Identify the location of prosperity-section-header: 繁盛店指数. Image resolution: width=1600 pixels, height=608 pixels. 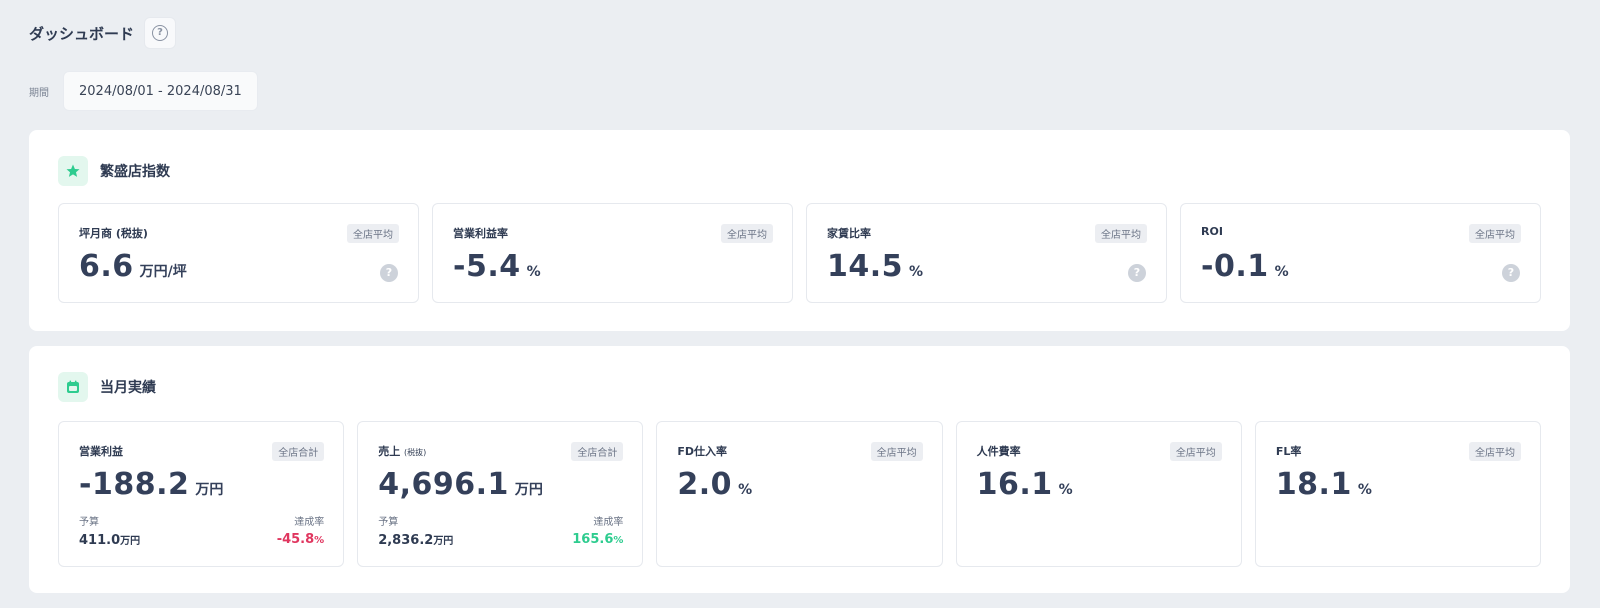
(114, 171).